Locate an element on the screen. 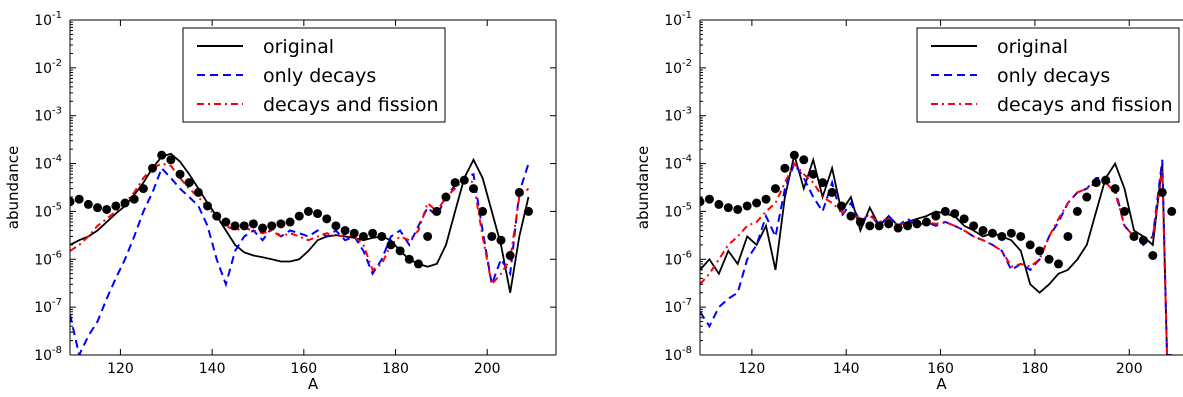  y-tick-label: 10⁻³ is located at coordinates (678, 115).